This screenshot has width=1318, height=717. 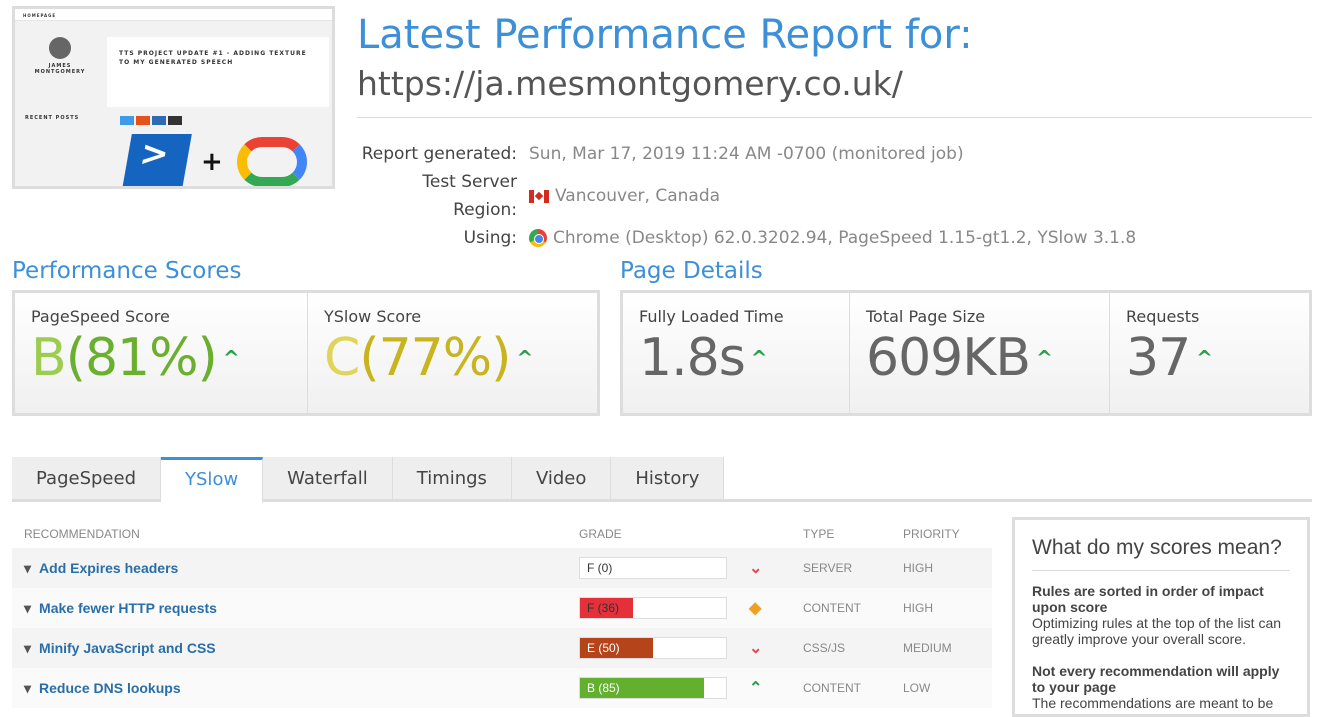 What do you see at coordinates (948, 358) in the screenshot?
I see `detail-value: 609KB` at bounding box center [948, 358].